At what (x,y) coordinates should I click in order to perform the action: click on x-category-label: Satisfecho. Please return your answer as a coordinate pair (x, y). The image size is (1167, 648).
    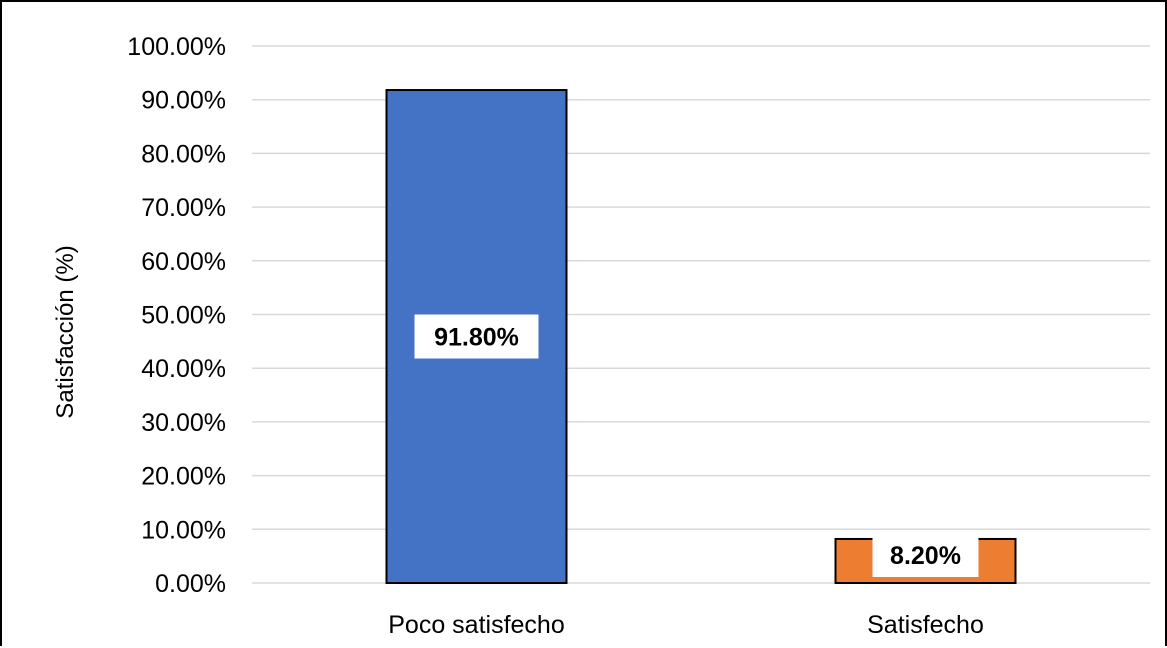
    Looking at the image, I should click on (925, 625).